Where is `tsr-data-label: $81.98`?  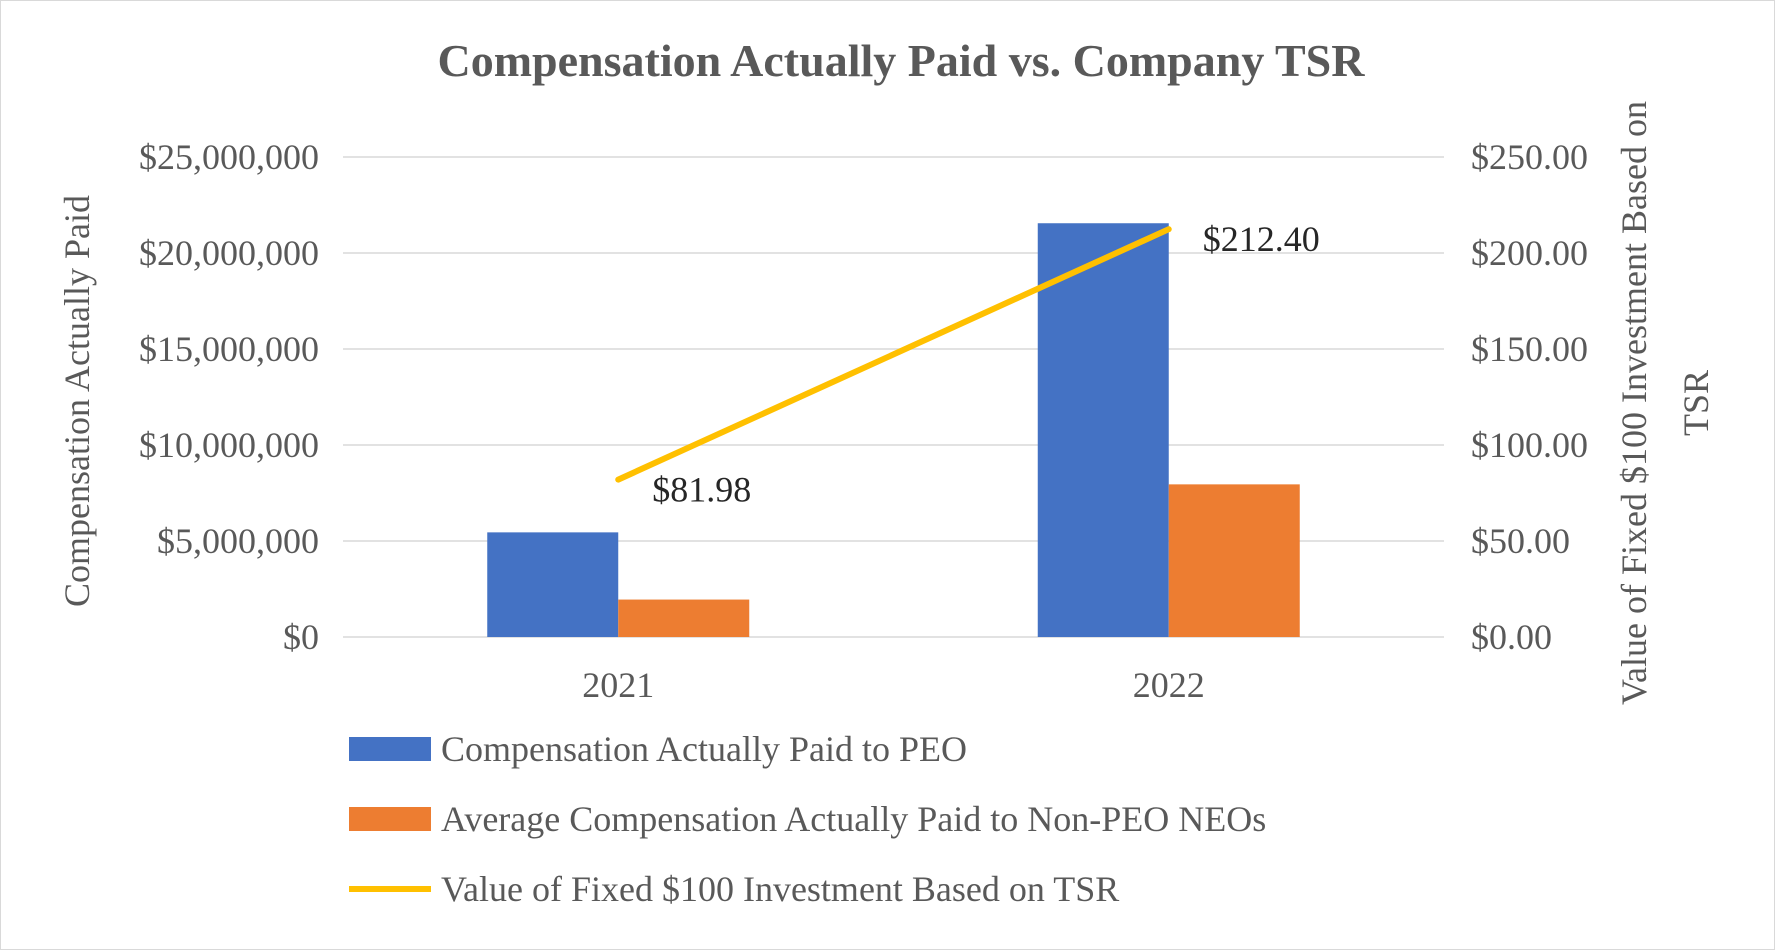
tsr-data-label: $81.98 is located at coordinates (701, 490).